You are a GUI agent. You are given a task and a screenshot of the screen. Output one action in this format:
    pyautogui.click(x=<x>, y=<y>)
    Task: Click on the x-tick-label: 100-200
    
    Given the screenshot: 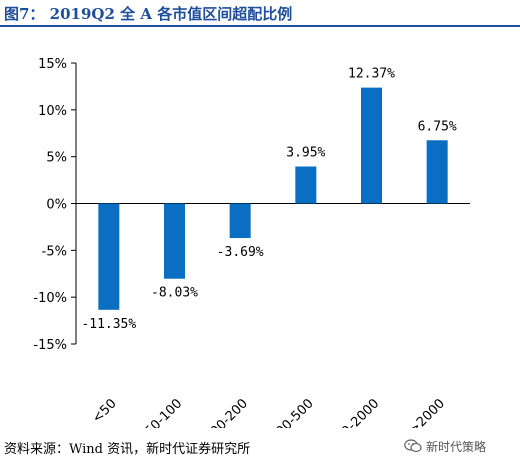 What is the action you would take?
    pyautogui.click(x=226, y=412)
    